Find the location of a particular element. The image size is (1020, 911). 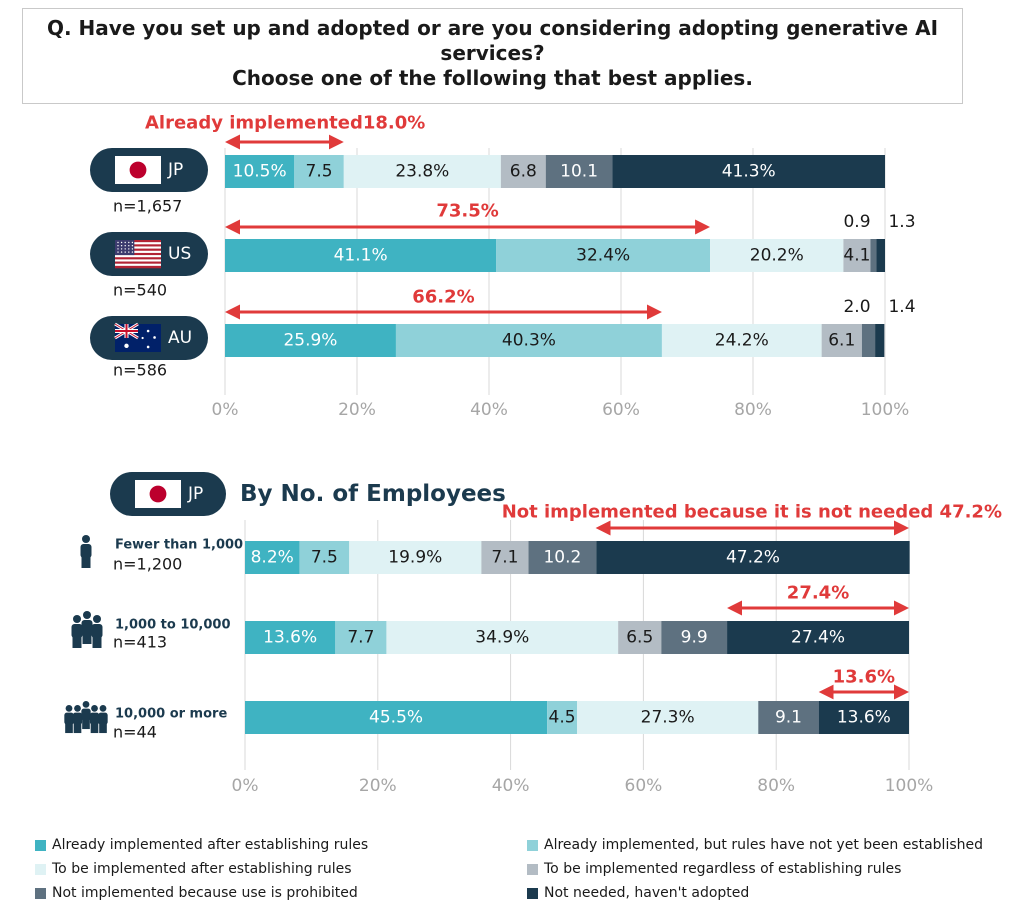

sample-size-label: n=540 is located at coordinates (140, 290).